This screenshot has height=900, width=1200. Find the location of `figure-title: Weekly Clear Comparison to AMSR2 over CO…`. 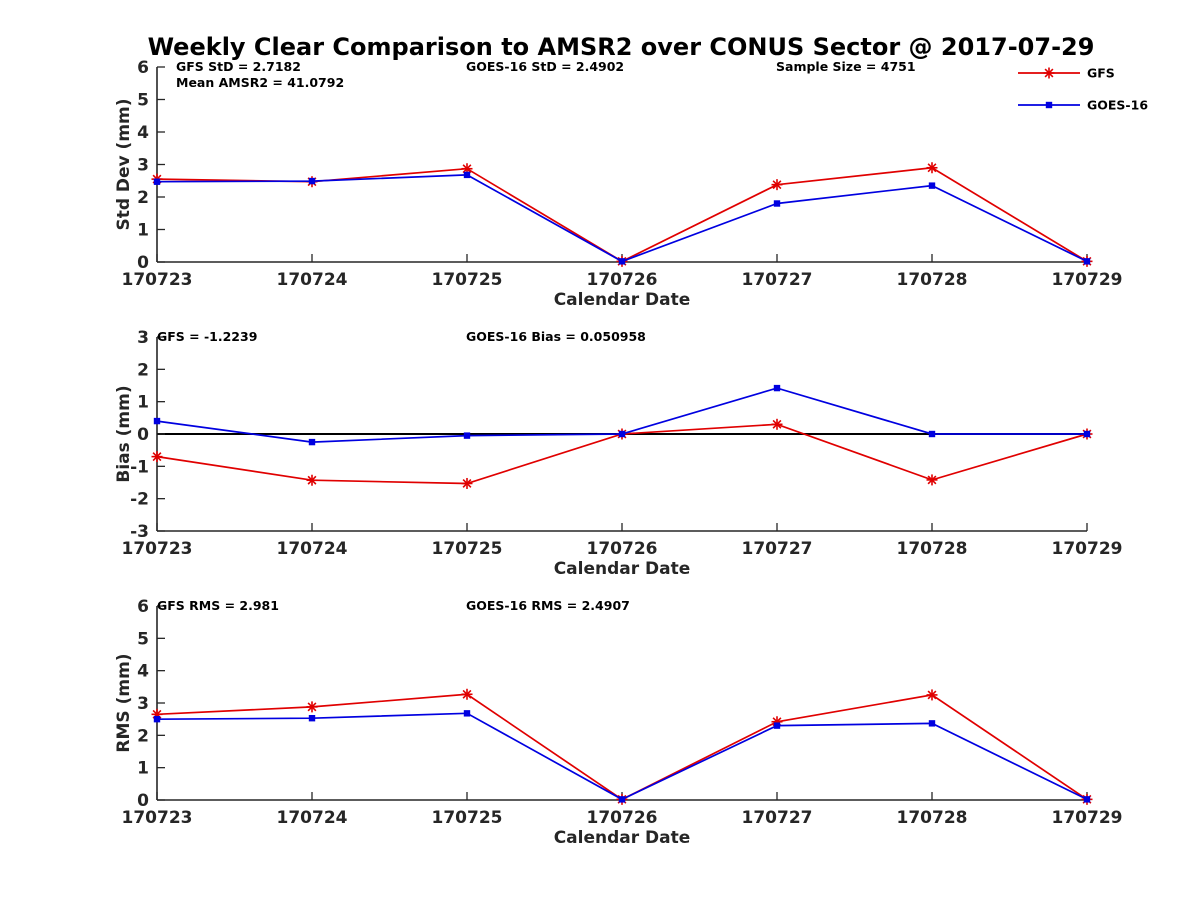

figure-title: Weekly Clear Comparison to AMSR2 over CO… is located at coordinates (621, 47).